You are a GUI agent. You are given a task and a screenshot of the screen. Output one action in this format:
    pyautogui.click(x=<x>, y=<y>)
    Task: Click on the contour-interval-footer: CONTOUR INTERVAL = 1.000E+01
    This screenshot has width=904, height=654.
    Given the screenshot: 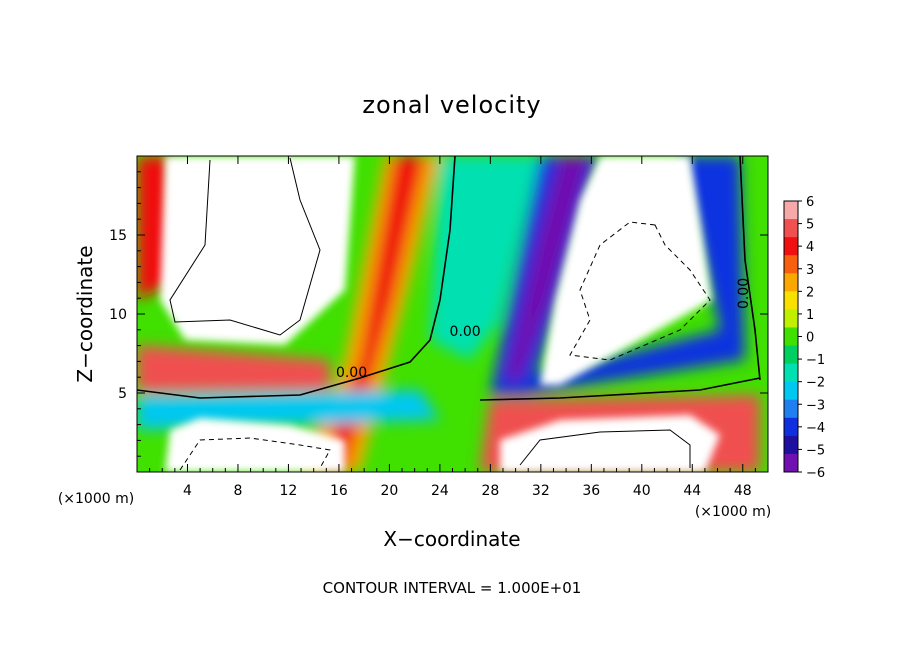 What is the action you would take?
    pyautogui.click(x=452, y=588)
    